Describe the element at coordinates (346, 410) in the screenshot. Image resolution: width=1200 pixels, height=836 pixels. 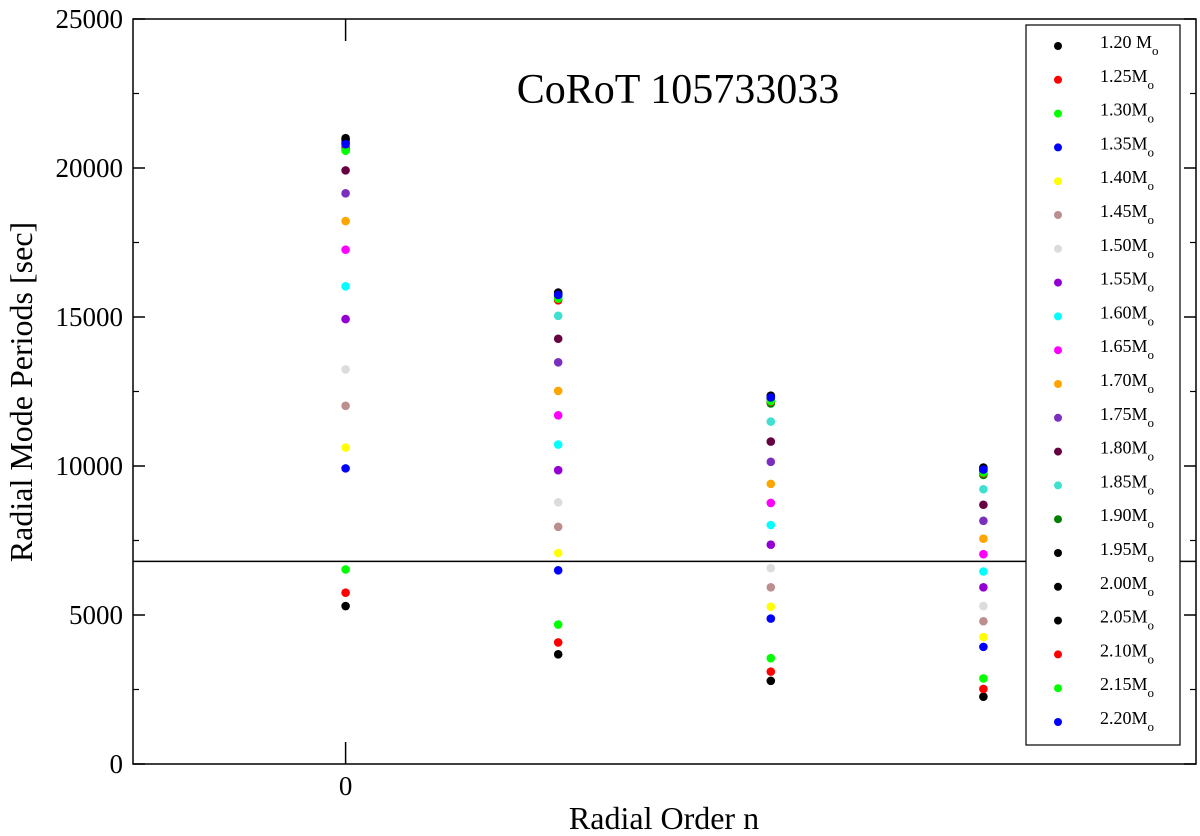
I see `x-axis-ticks: 0` at that location.